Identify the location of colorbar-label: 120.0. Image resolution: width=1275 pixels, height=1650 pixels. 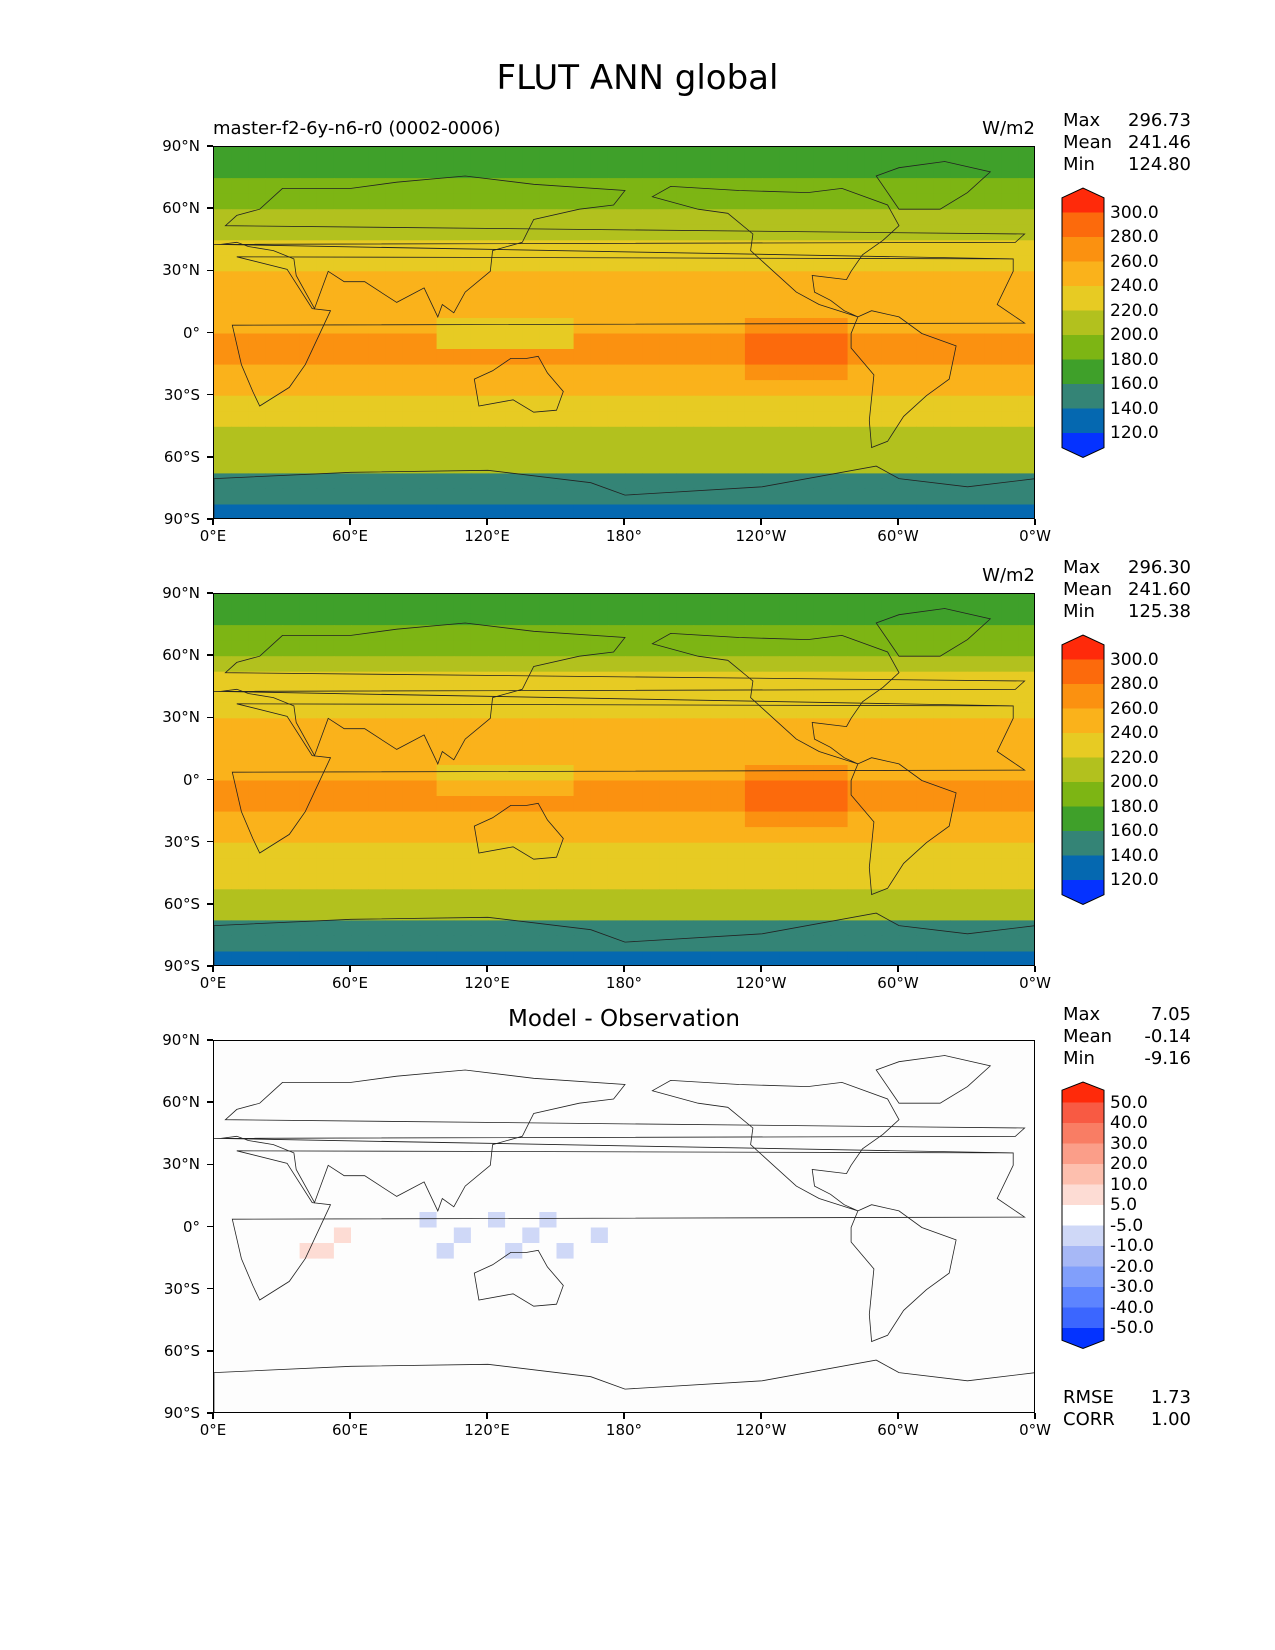
(1134, 433).